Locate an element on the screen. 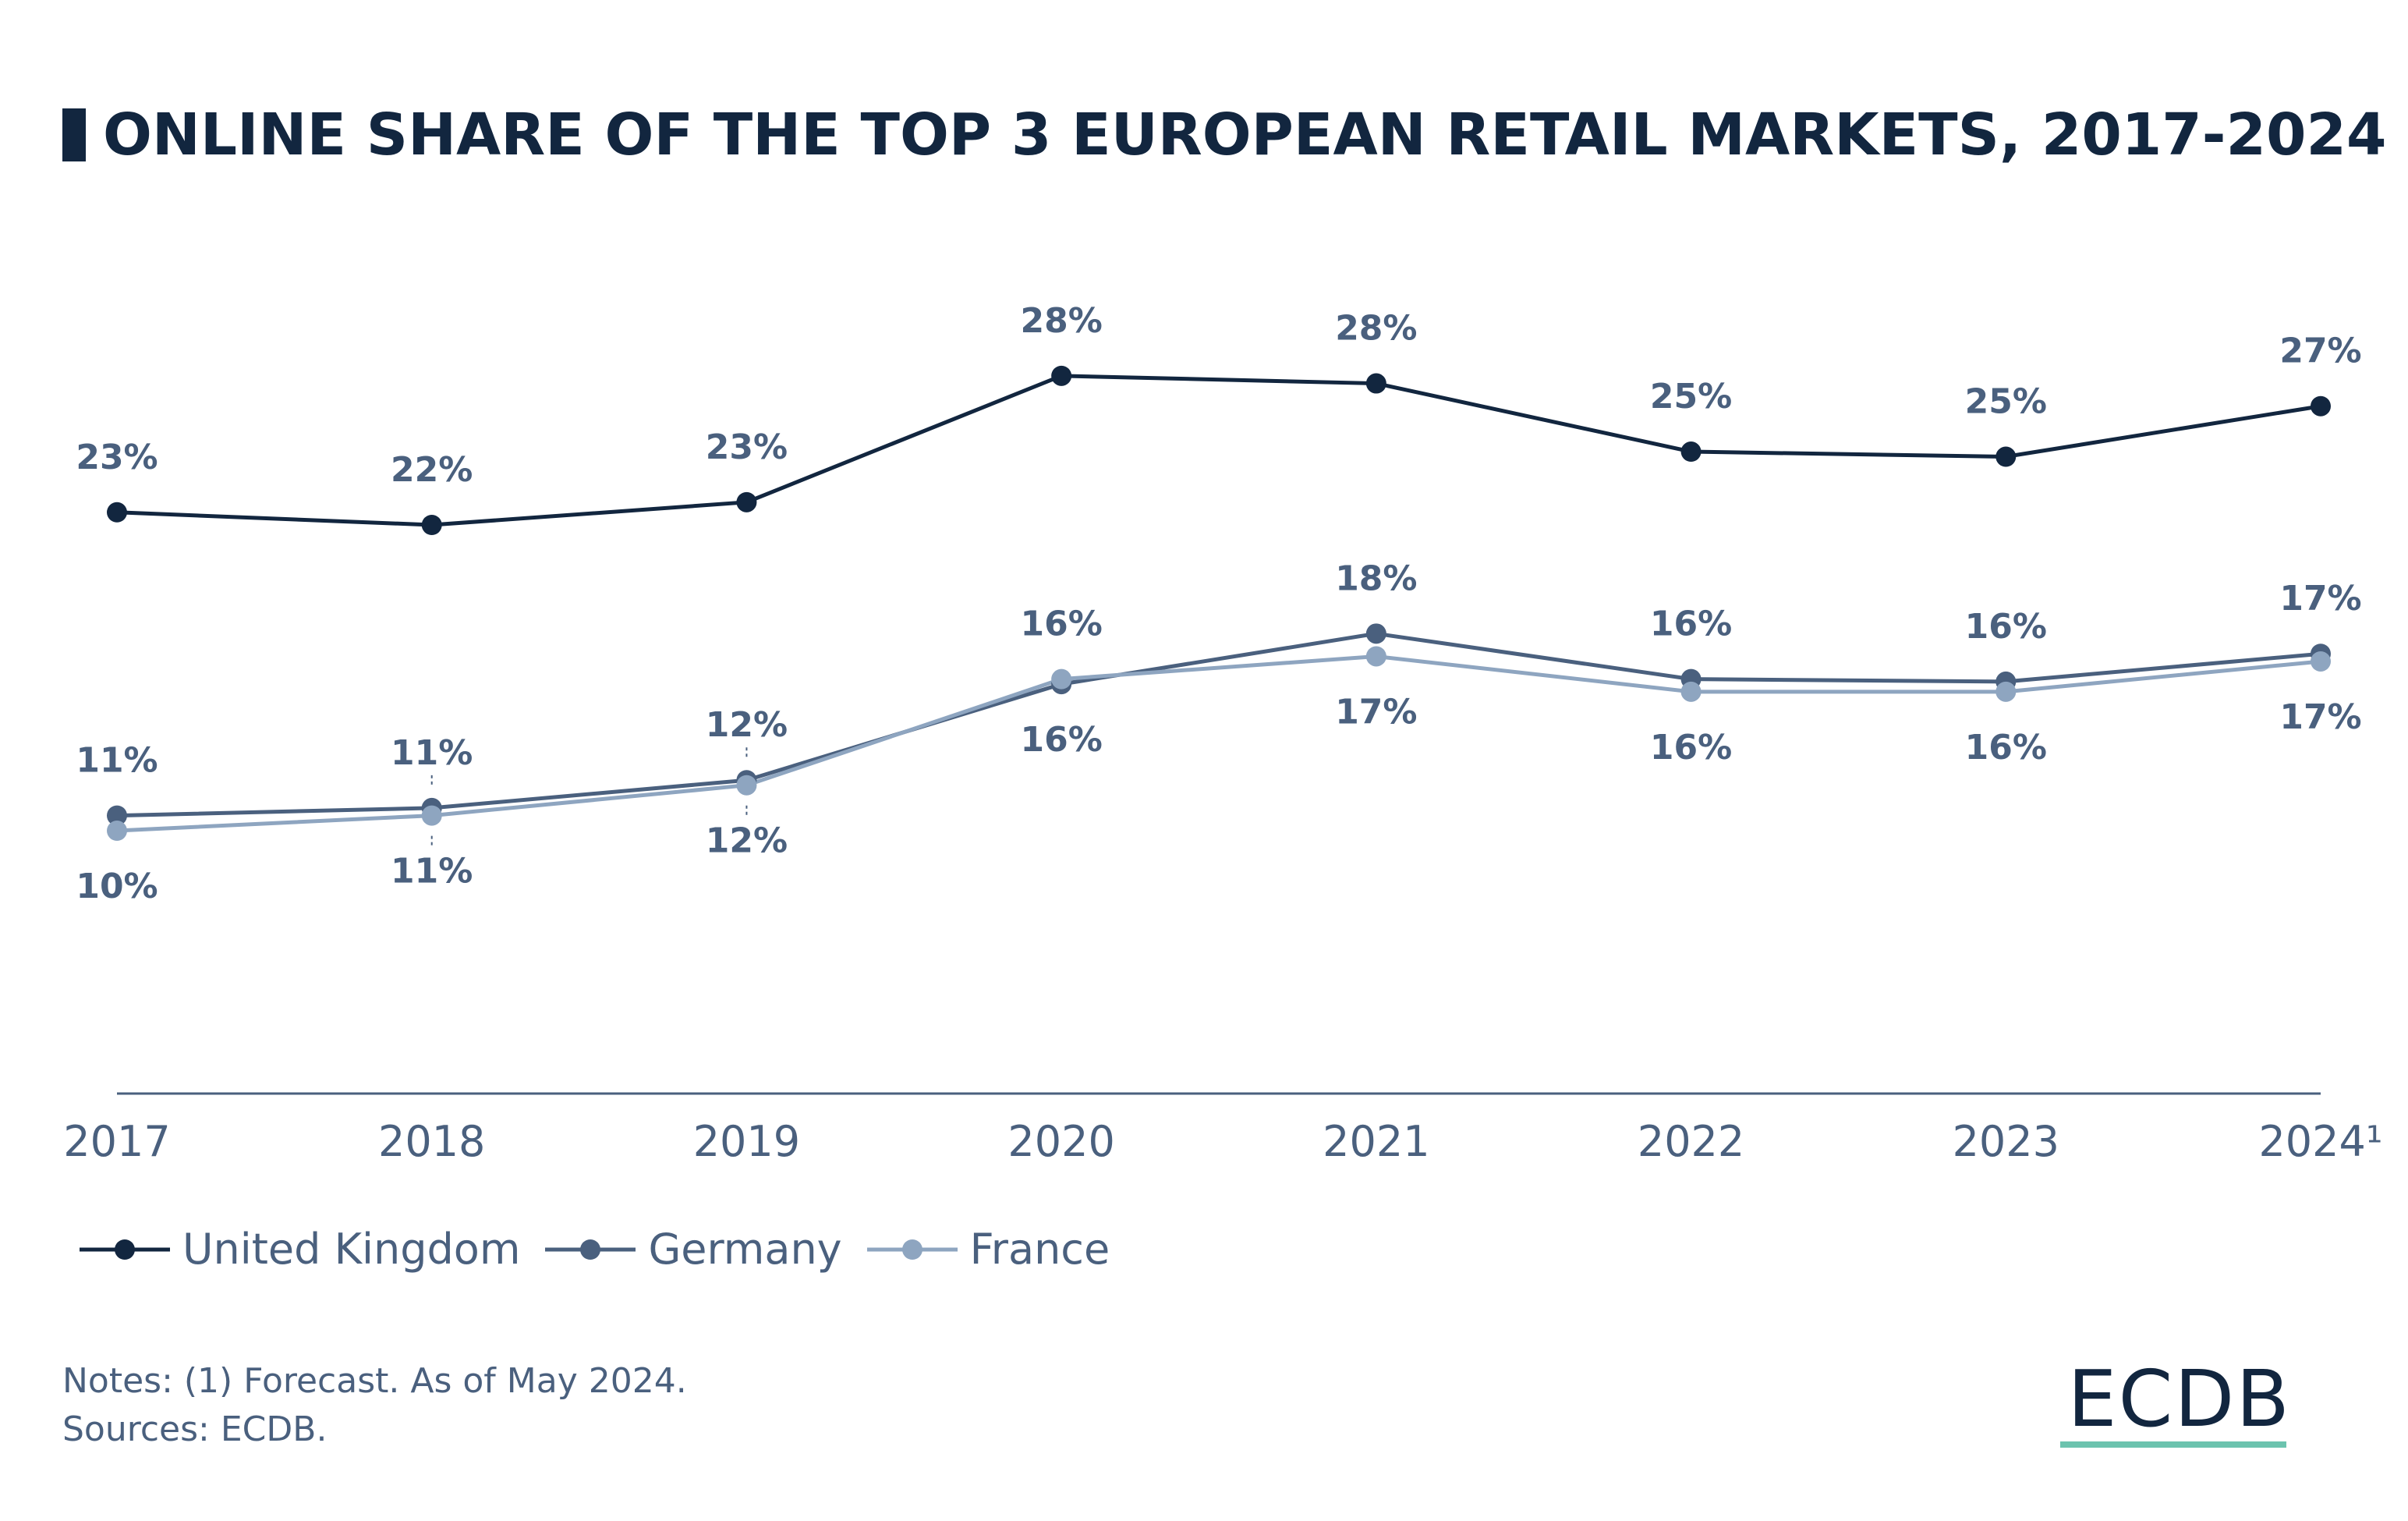 This screenshot has height=1521, width=2408. legend-label: United Kingdom is located at coordinates (351, 1250).